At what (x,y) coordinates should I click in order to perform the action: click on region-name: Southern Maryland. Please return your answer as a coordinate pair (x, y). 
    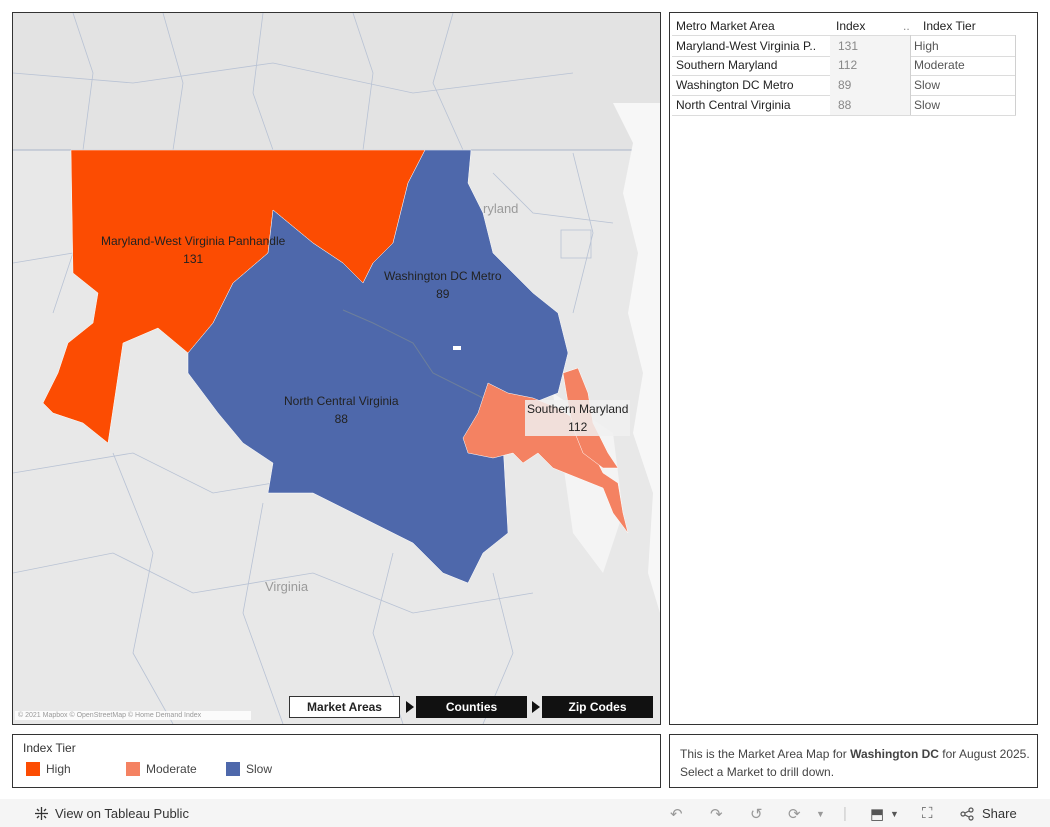
    Looking at the image, I should click on (578, 409).